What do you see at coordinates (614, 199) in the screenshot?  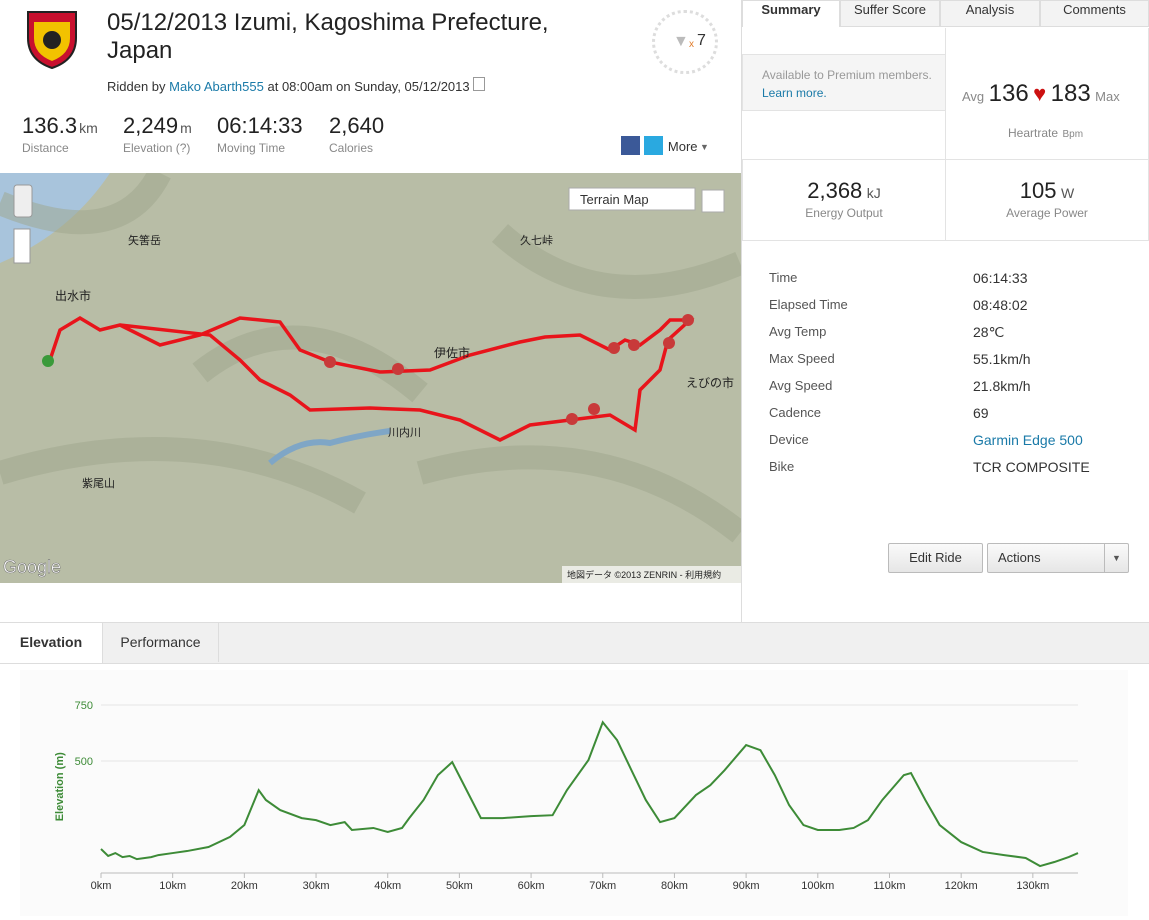 I see `map-type: Terrain Map` at bounding box center [614, 199].